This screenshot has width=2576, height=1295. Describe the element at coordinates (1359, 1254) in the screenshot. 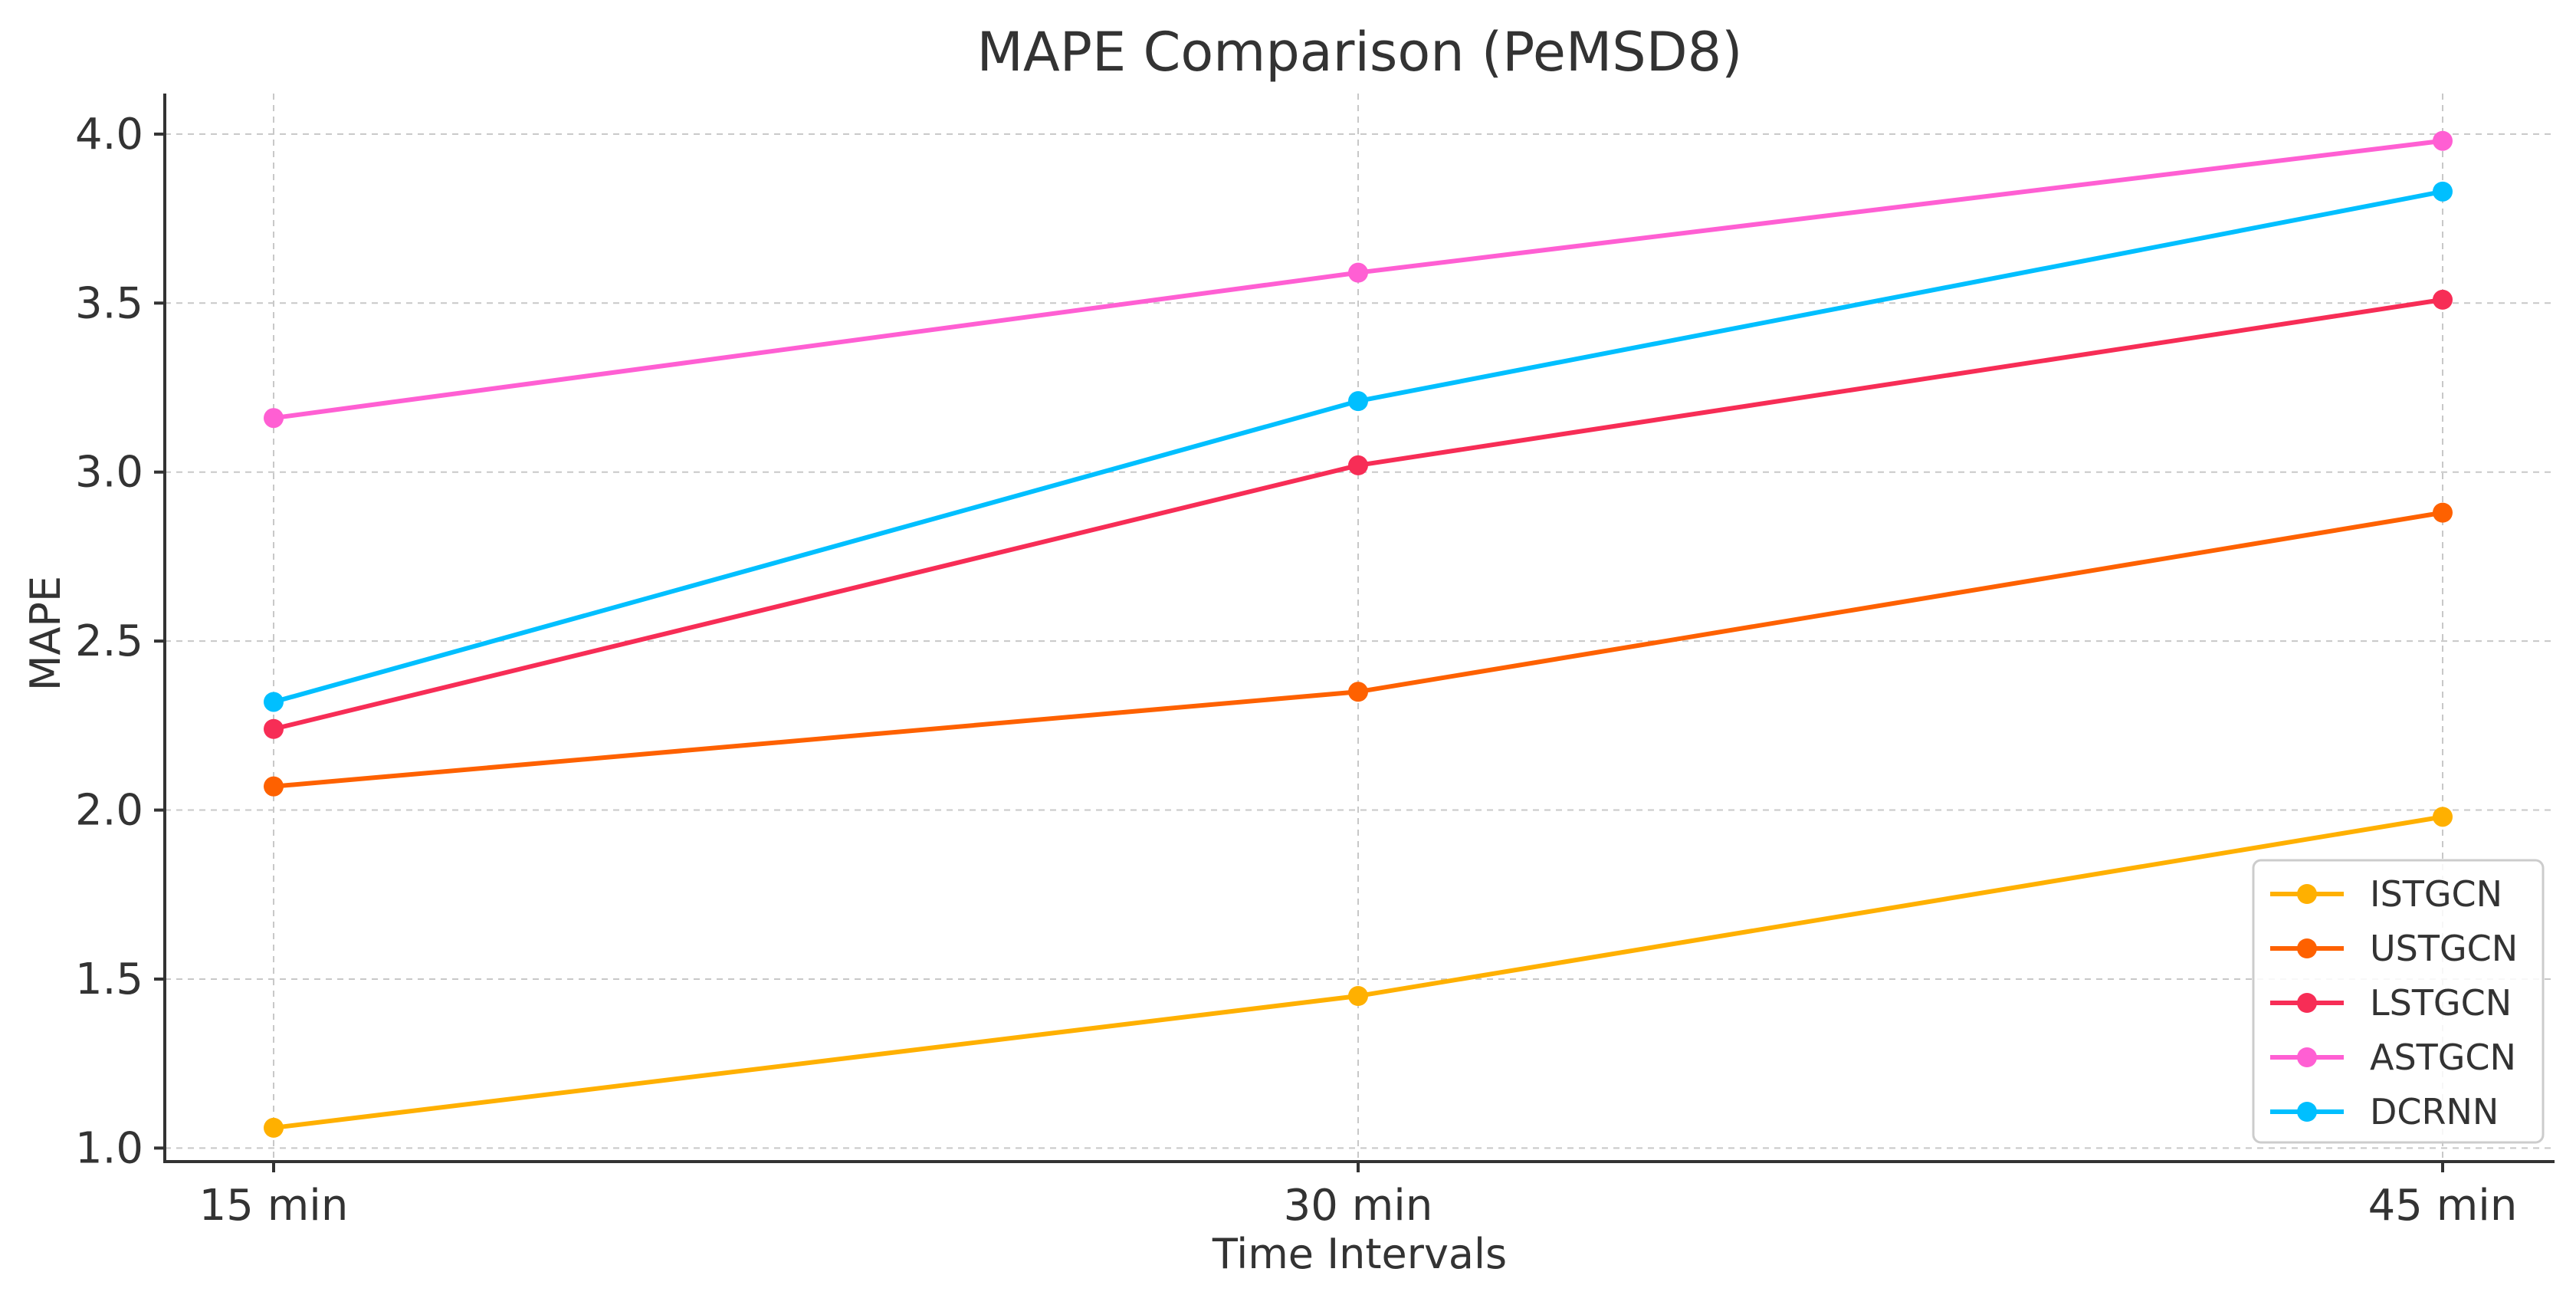

I see `x-axis-label: Time Intervals` at that location.